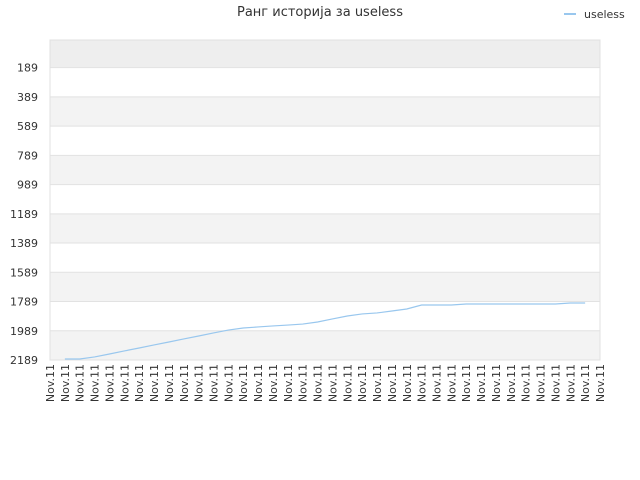 The height and width of the screenshot is (480, 640). I want to click on y-tick-label: 589, so click(27, 126).